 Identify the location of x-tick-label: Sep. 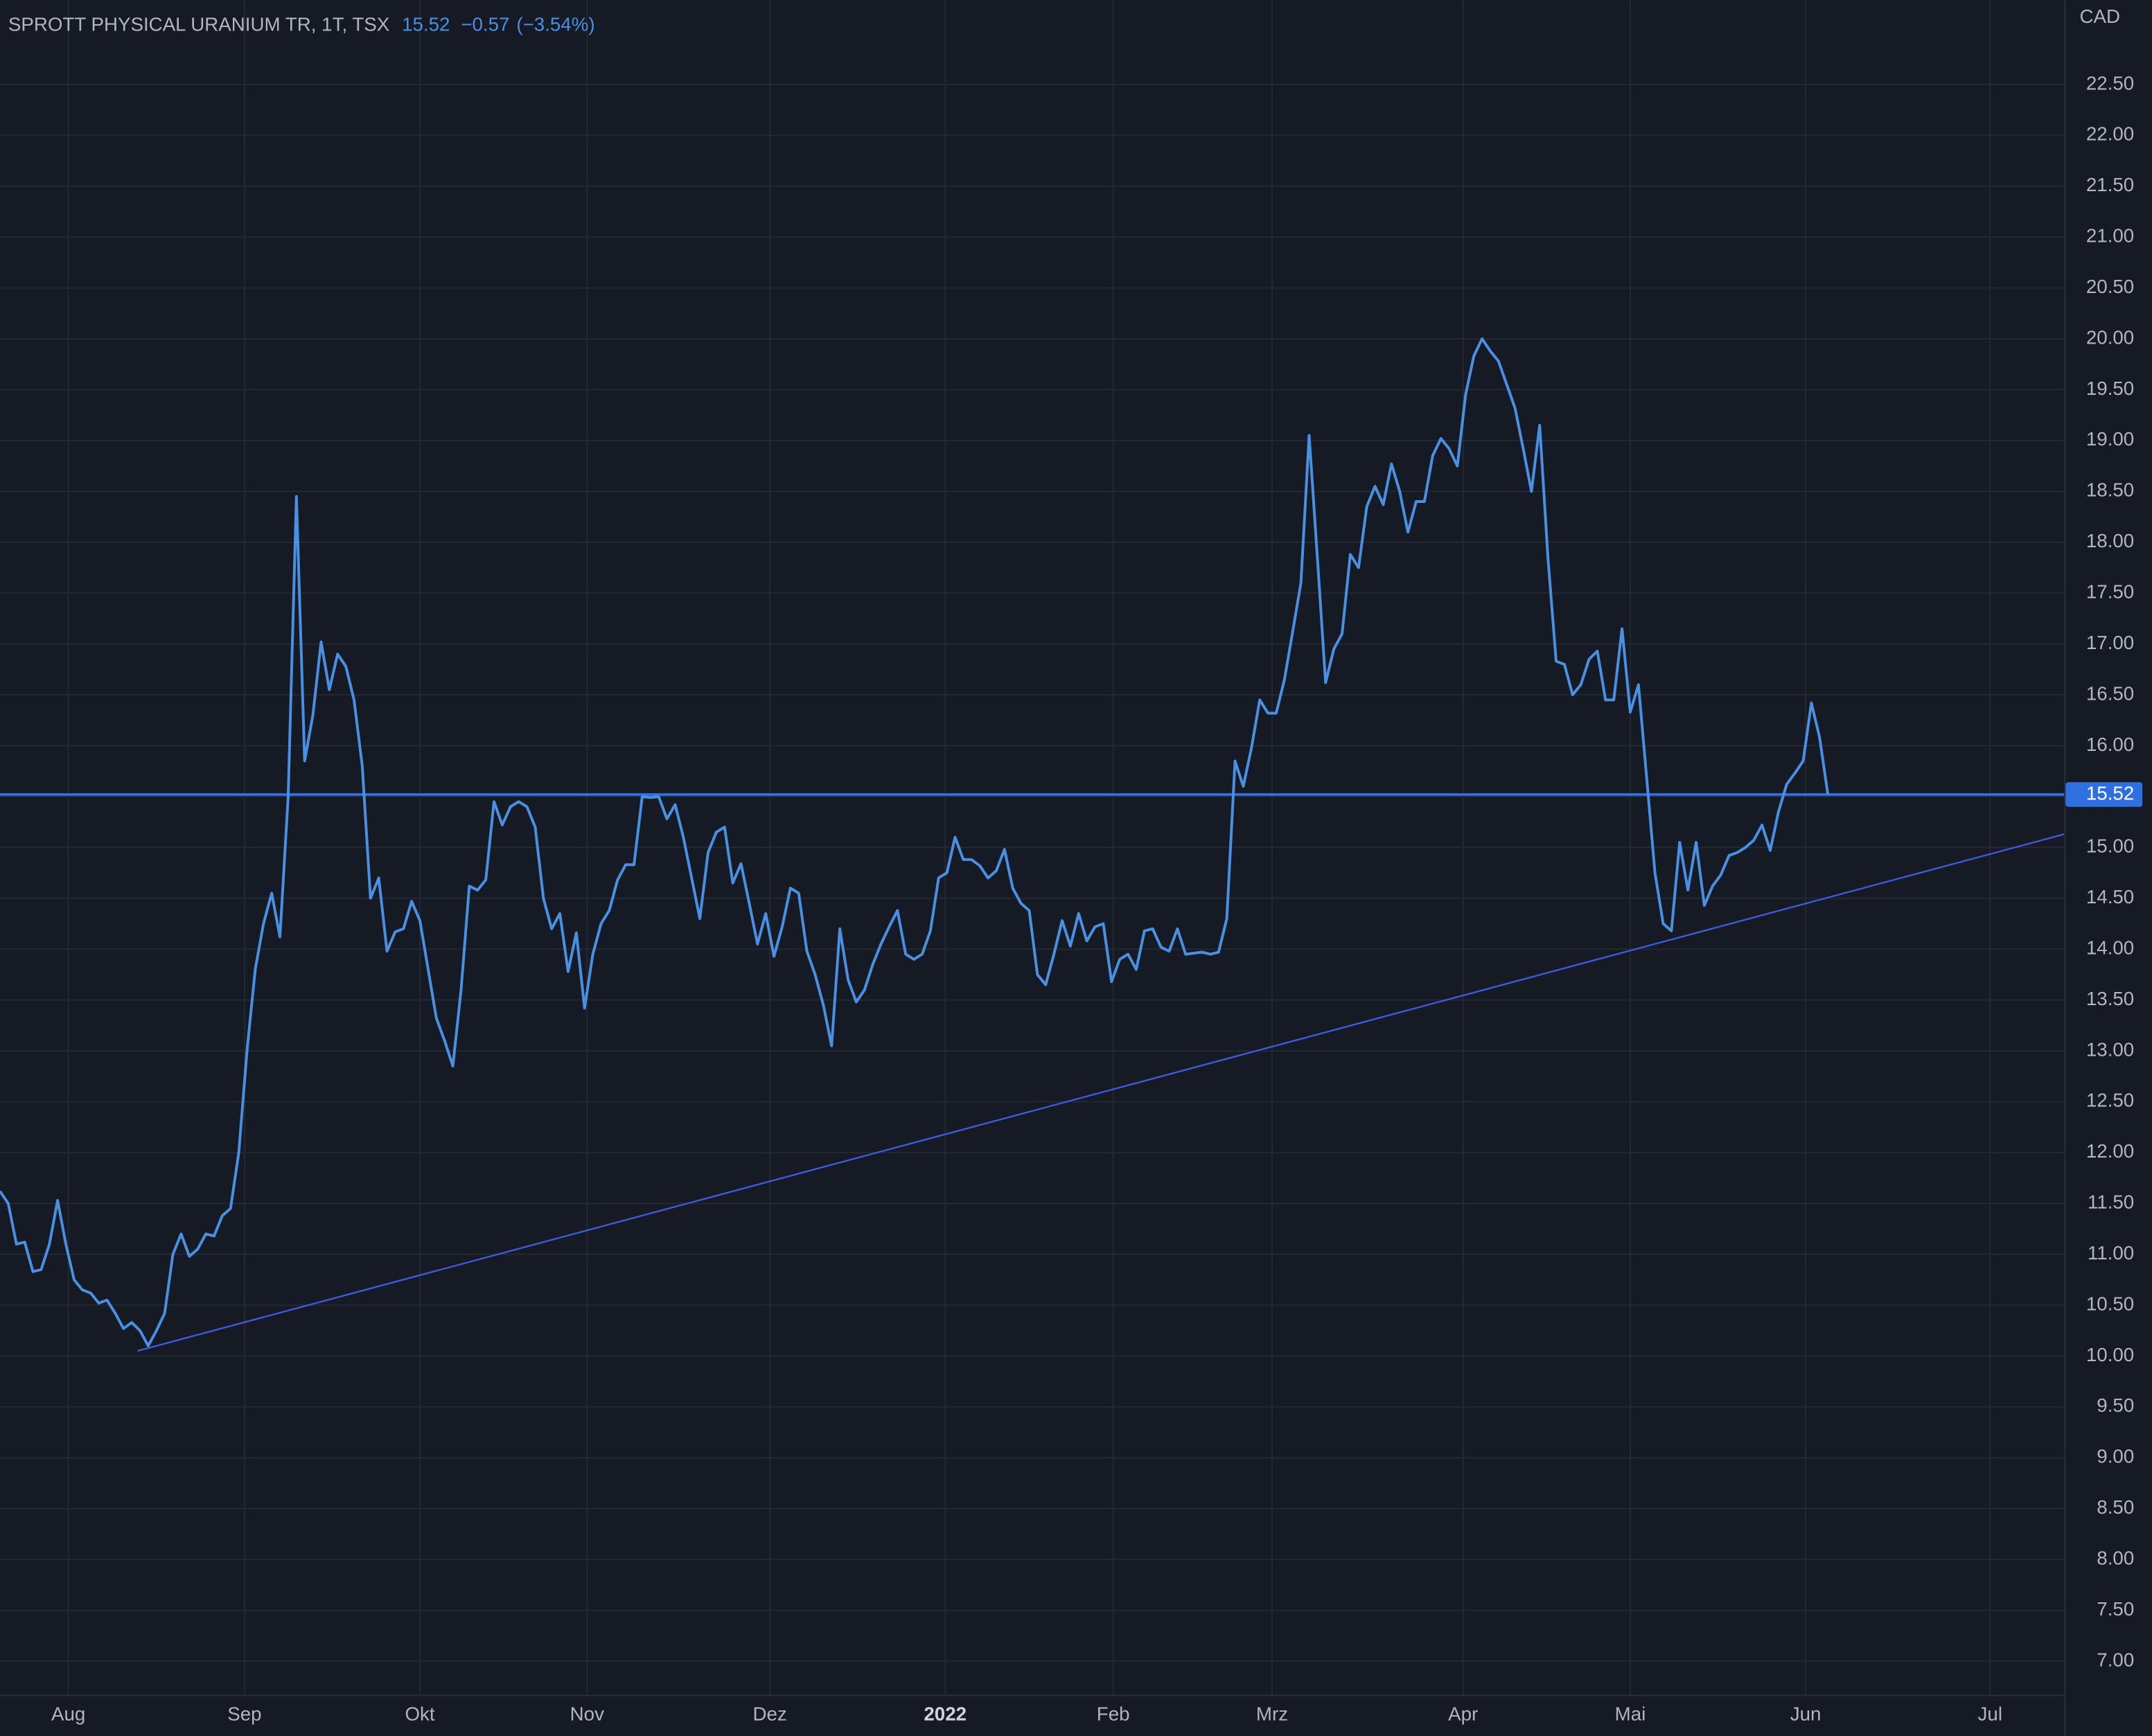
(244, 1714).